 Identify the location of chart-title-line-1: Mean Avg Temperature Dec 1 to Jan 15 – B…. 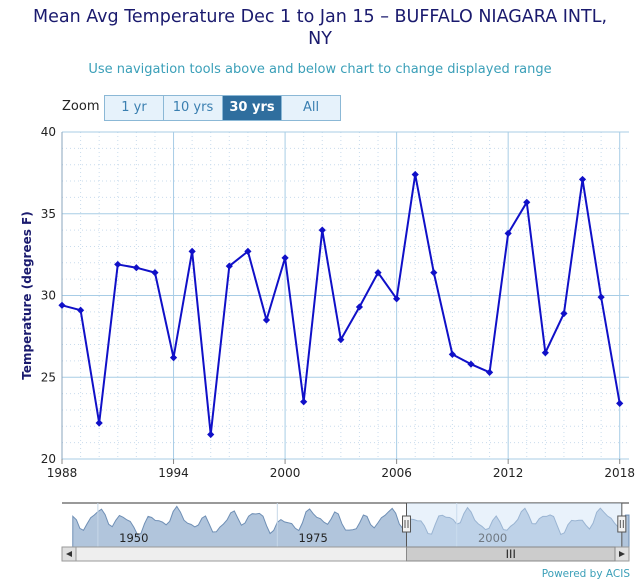
(320, 17).